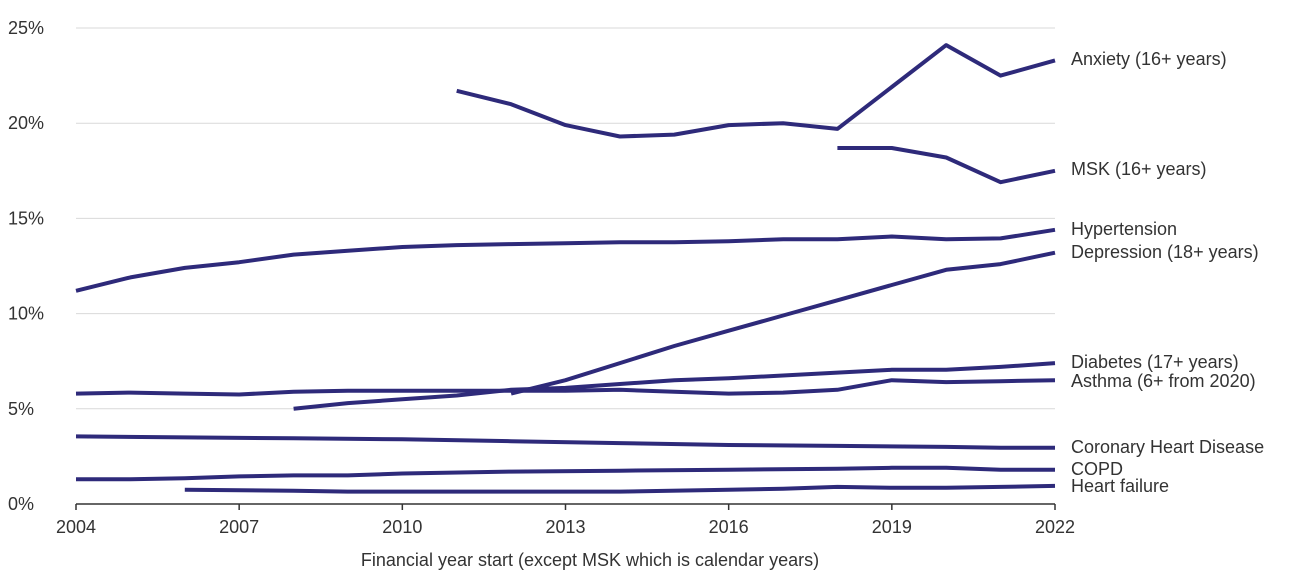 The image size is (1300, 572). Describe the element at coordinates (1124, 229) in the screenshot. I see `series-label-hypertension: Hypertension` at that location.